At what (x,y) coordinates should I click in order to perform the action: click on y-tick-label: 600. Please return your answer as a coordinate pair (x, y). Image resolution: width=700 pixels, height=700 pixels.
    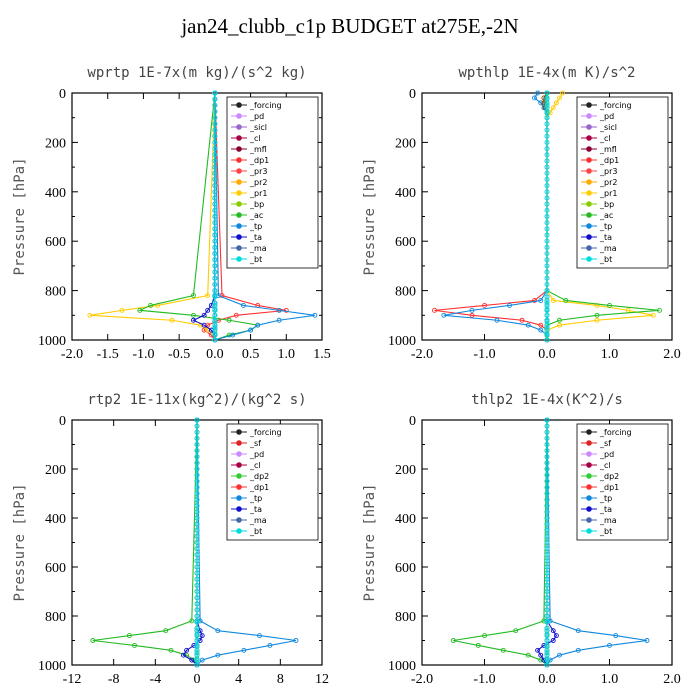
    Looking at the image, I should click on (55, 568).